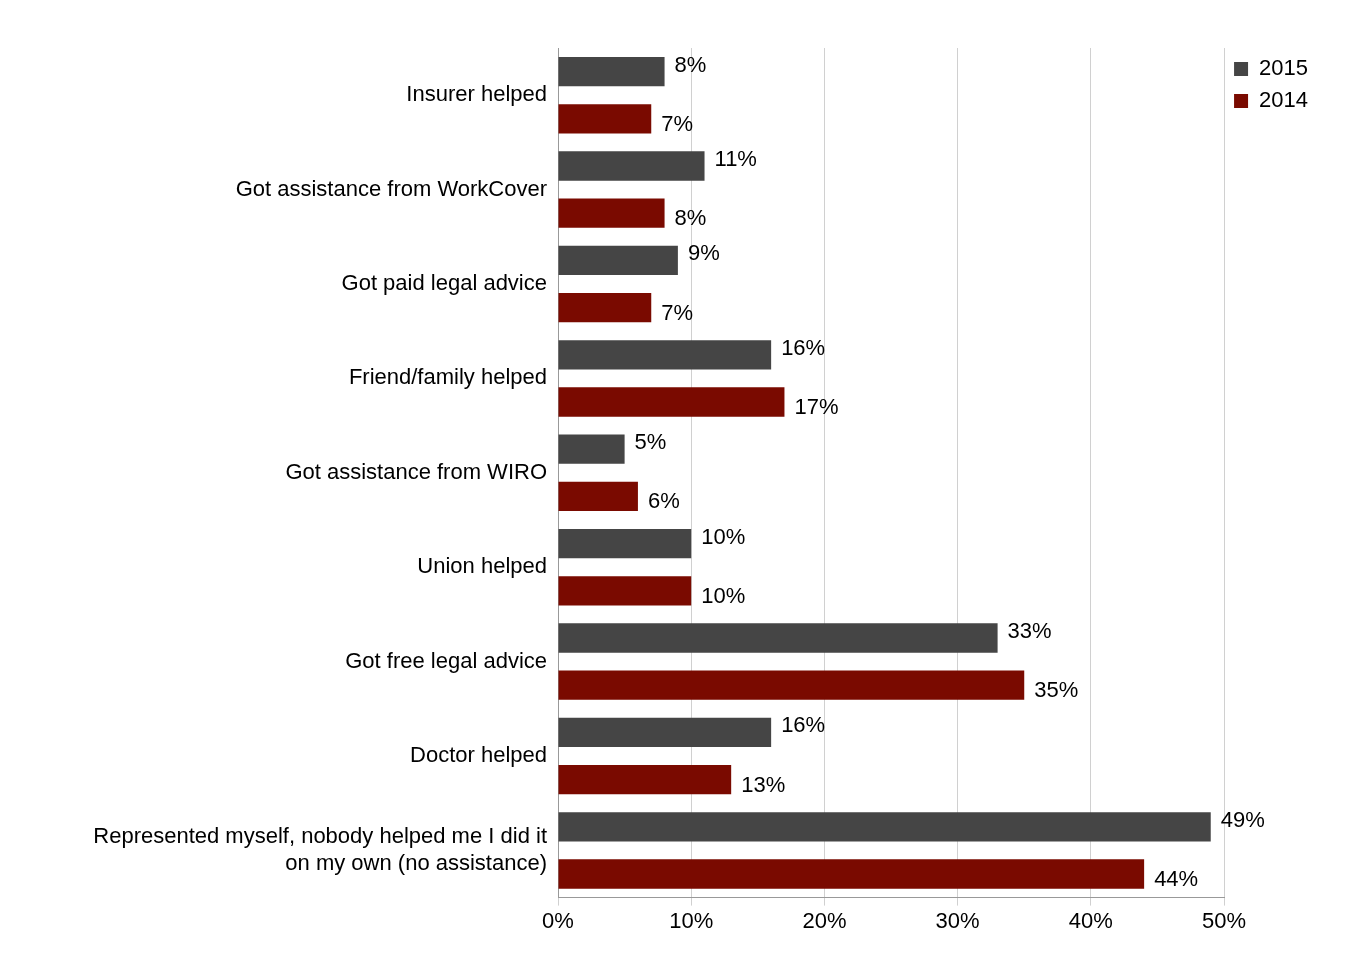 The image size is (1346, 961). What do you see at coordinates (1284, 100) in the screenshot?
I see `legend-label: 2014` at bounding box center [1284, 100].